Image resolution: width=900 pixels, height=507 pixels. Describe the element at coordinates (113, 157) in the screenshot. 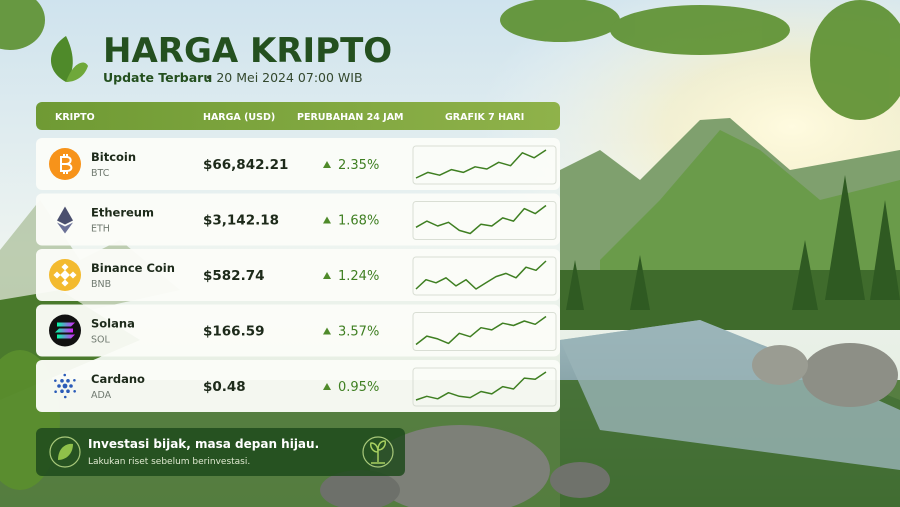

I see `coin-name: Bitcoin` at that location.